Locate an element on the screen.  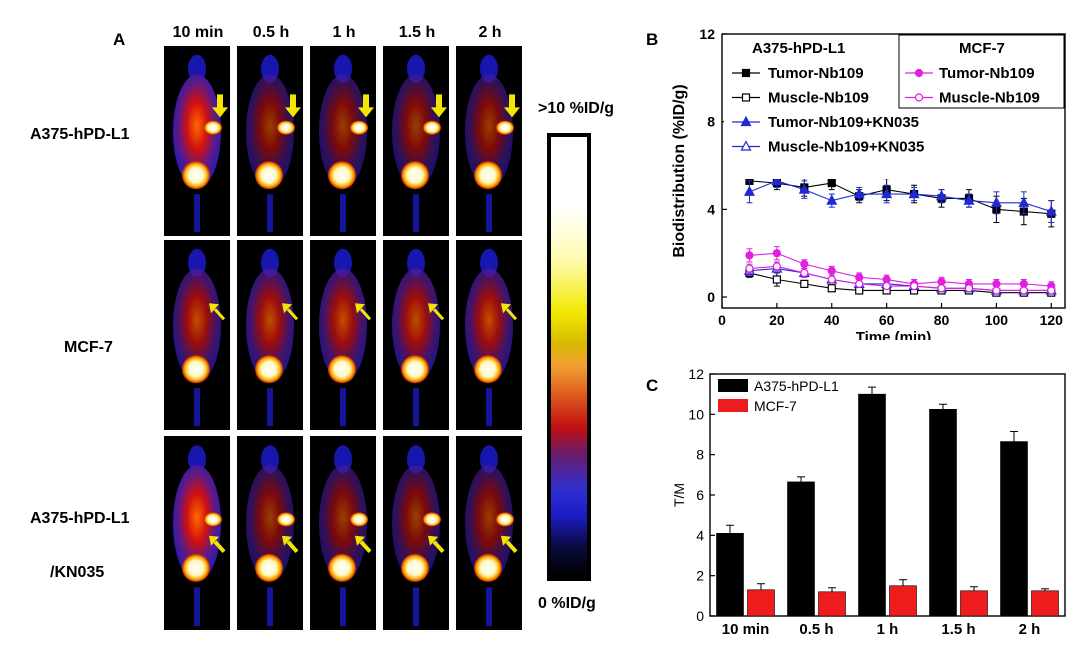
legend-label: Muscle-Nb109 is located at coordinates (818, 98).